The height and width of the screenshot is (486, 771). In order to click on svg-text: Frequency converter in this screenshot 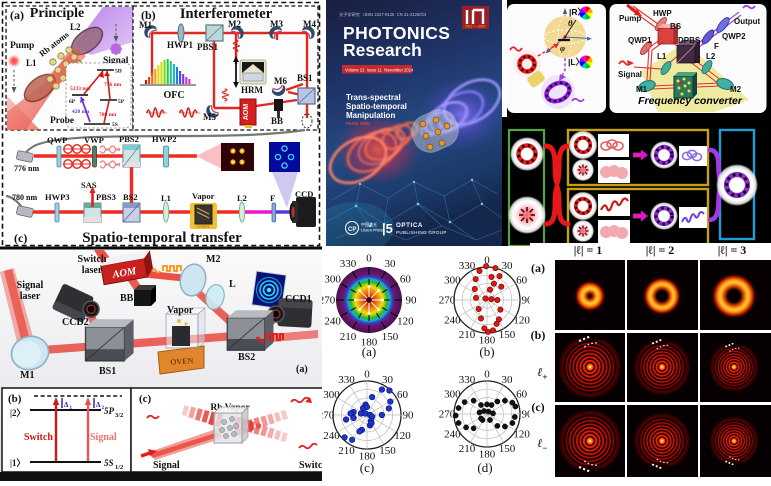, I will do `click(690, 101)`.